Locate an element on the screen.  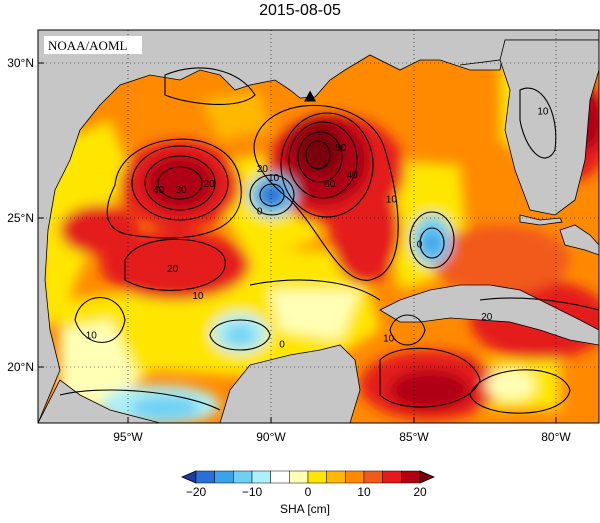
lon-label-90w: 90°W is located at coordinates (271, 437).